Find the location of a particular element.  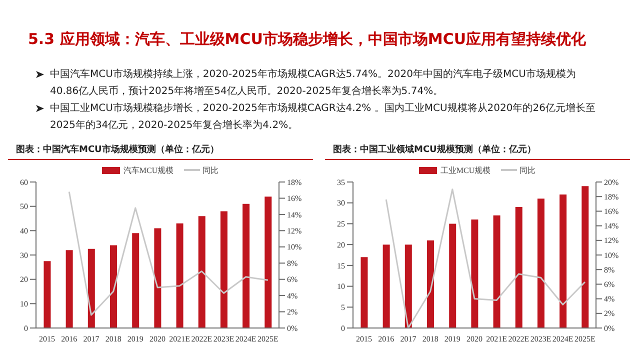

chart-title: 图表：中国工业领域MCU规模预测（单位：亿元） is located at coordinates (477, 151).